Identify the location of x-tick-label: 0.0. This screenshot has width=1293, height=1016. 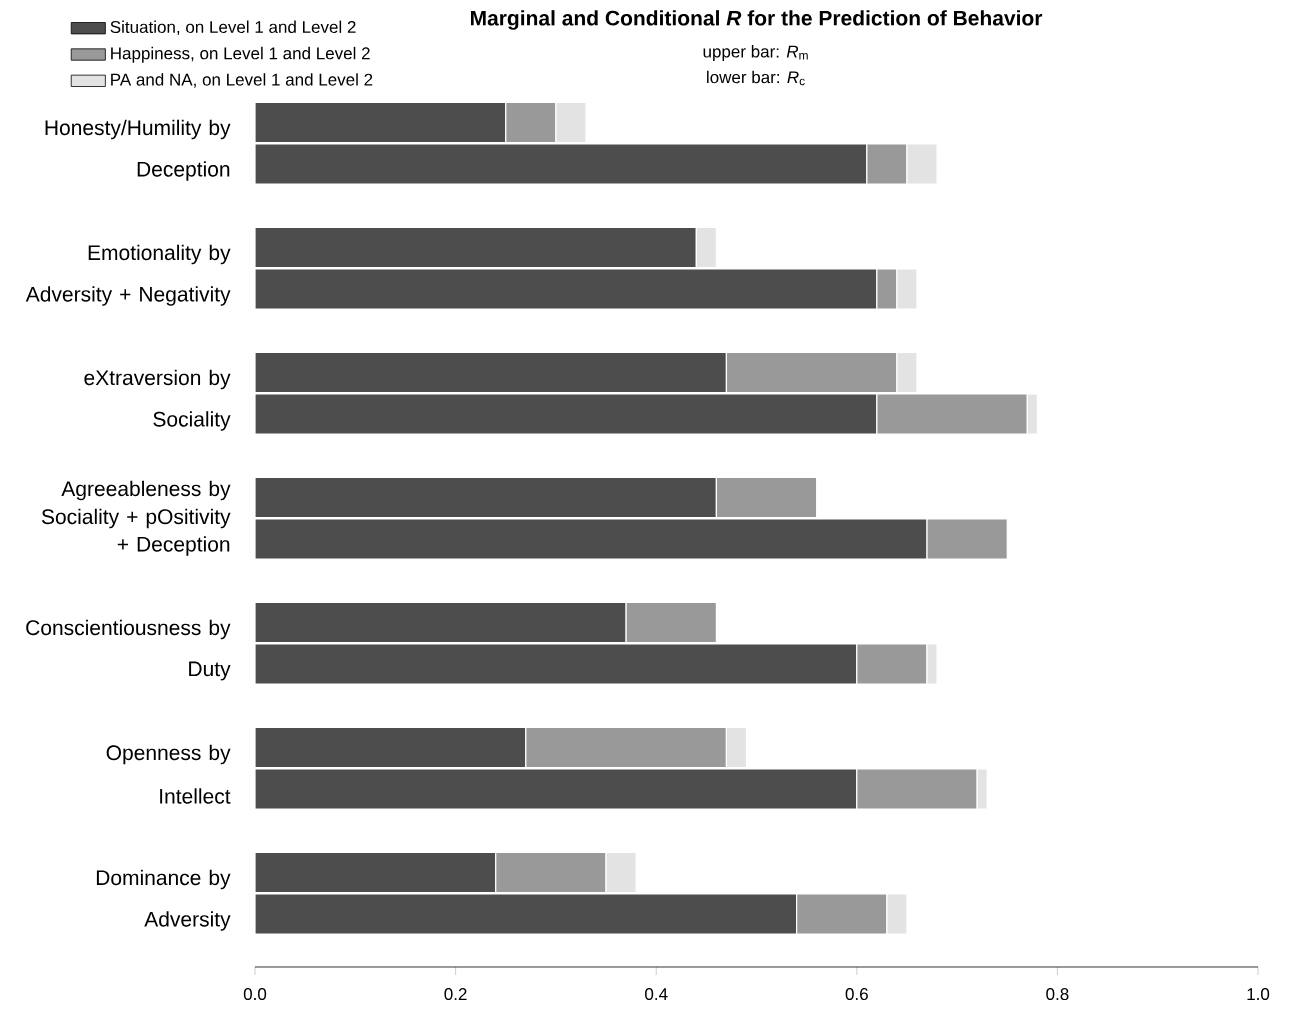
(255, 994).